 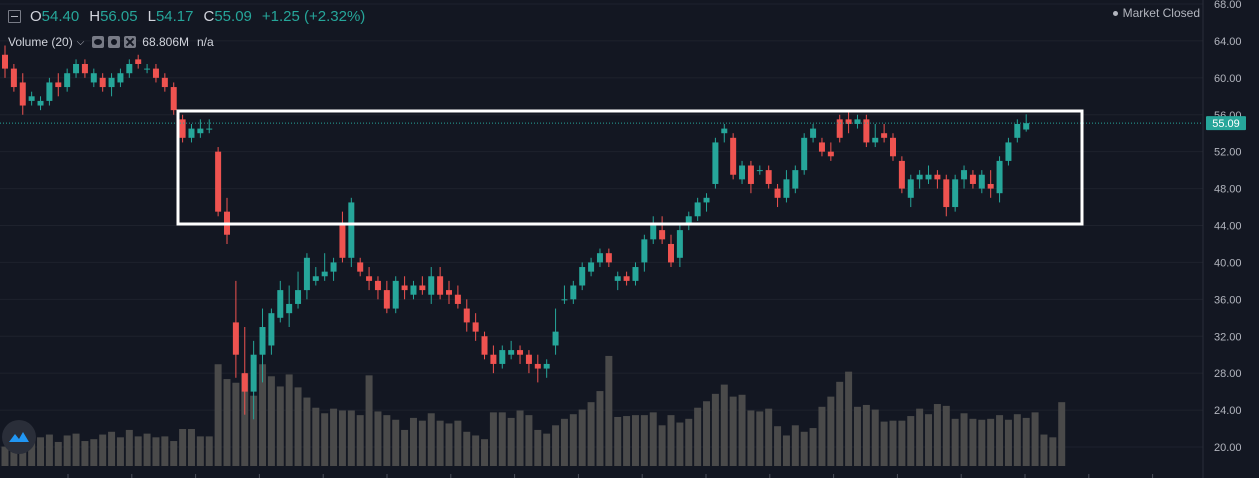 I want to click on last-price-value: 55.09, so click(x=1226, y=124).